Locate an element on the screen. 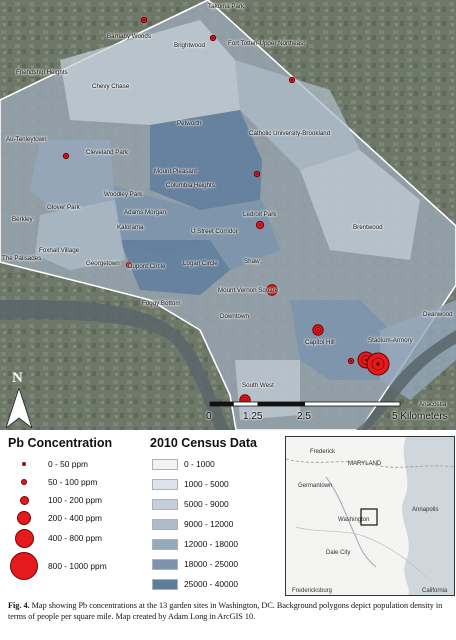  place-label: Ledroit Park is located at coordinates (260, 214).